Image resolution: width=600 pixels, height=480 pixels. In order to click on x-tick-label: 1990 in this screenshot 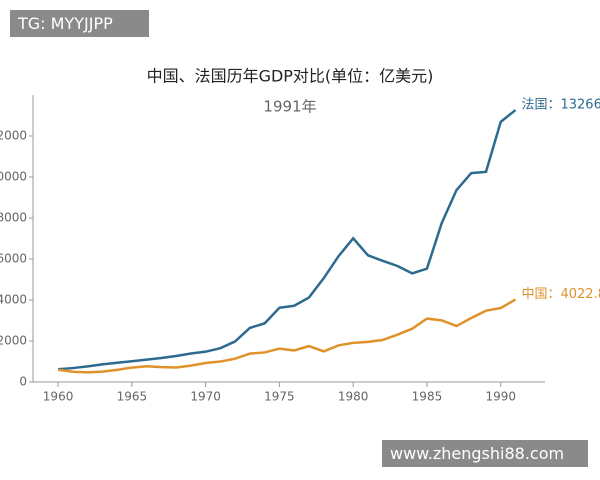, I will do `click(500, 397)`.